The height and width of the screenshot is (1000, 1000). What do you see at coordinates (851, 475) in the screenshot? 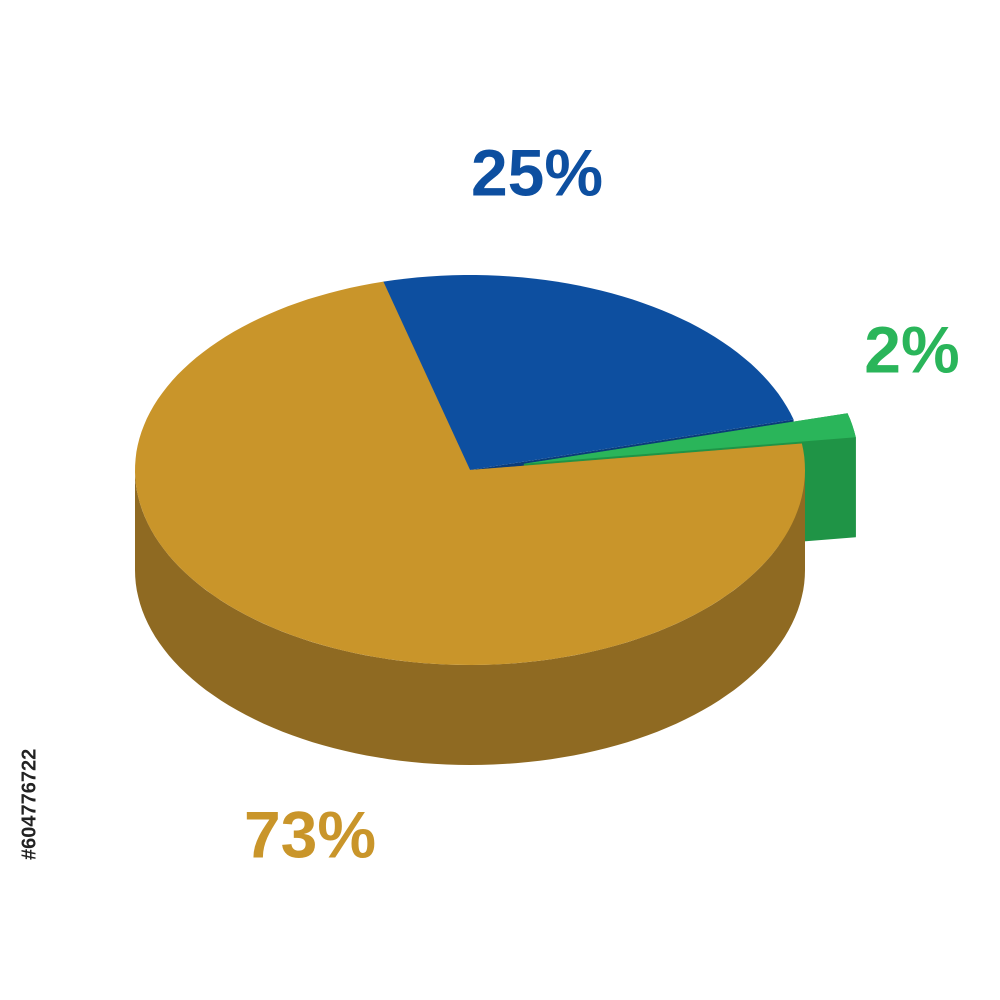
I see `slice-side` at bounding box center [851, 475].